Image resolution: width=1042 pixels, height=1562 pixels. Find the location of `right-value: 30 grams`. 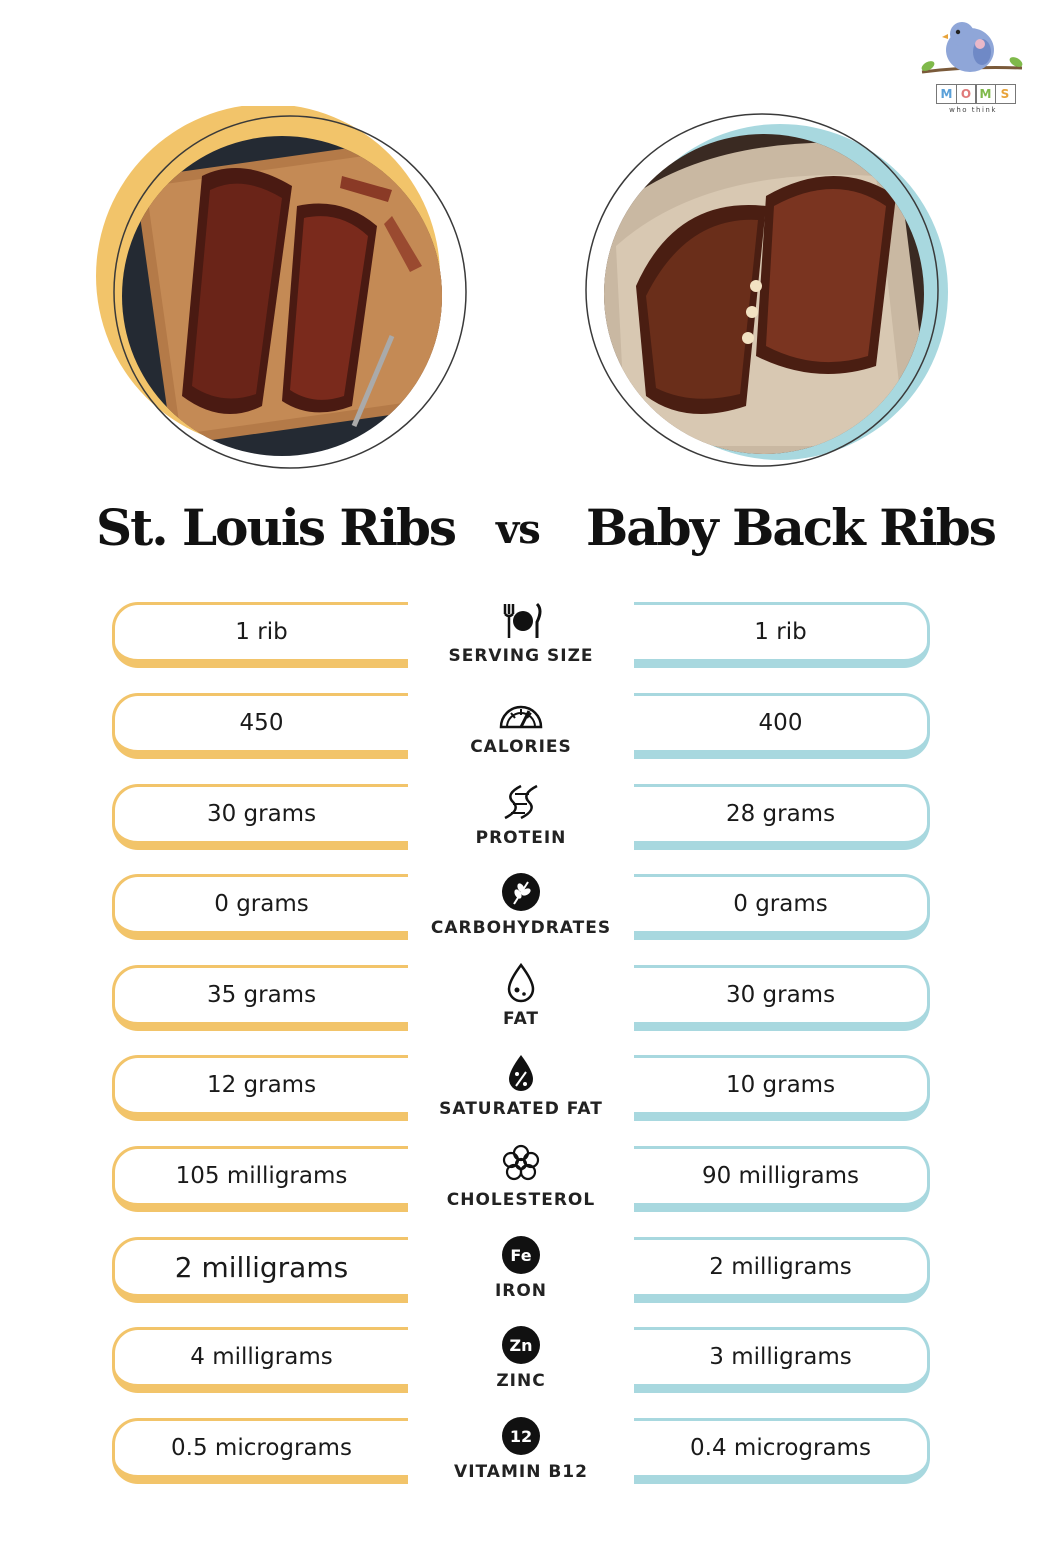

right-value: 30 grams is located at coordinates (782, 998).